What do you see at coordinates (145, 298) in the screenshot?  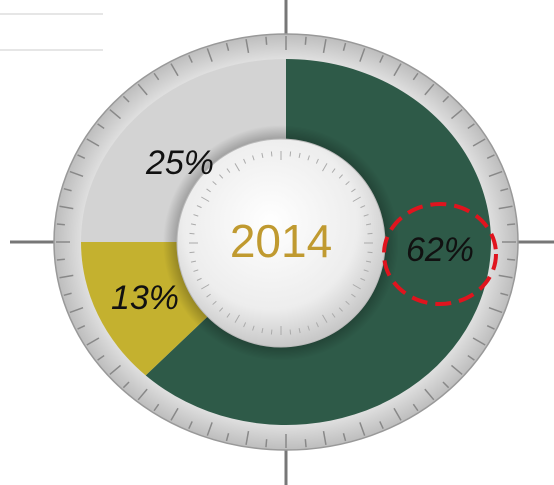 I see `value-label: 13%` at bounding box center [145, 298].